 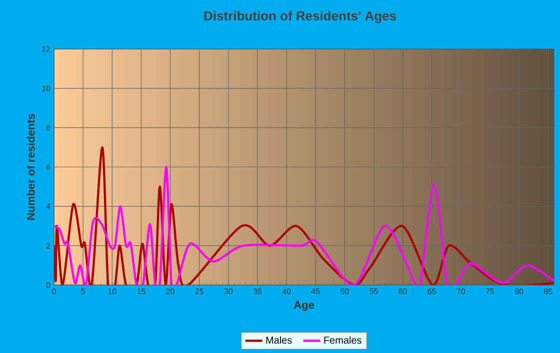 What do you see at coordinates (54, 291) in the screenshot?
I see `x-tick-label: 0` at bounding box center [54, 291].